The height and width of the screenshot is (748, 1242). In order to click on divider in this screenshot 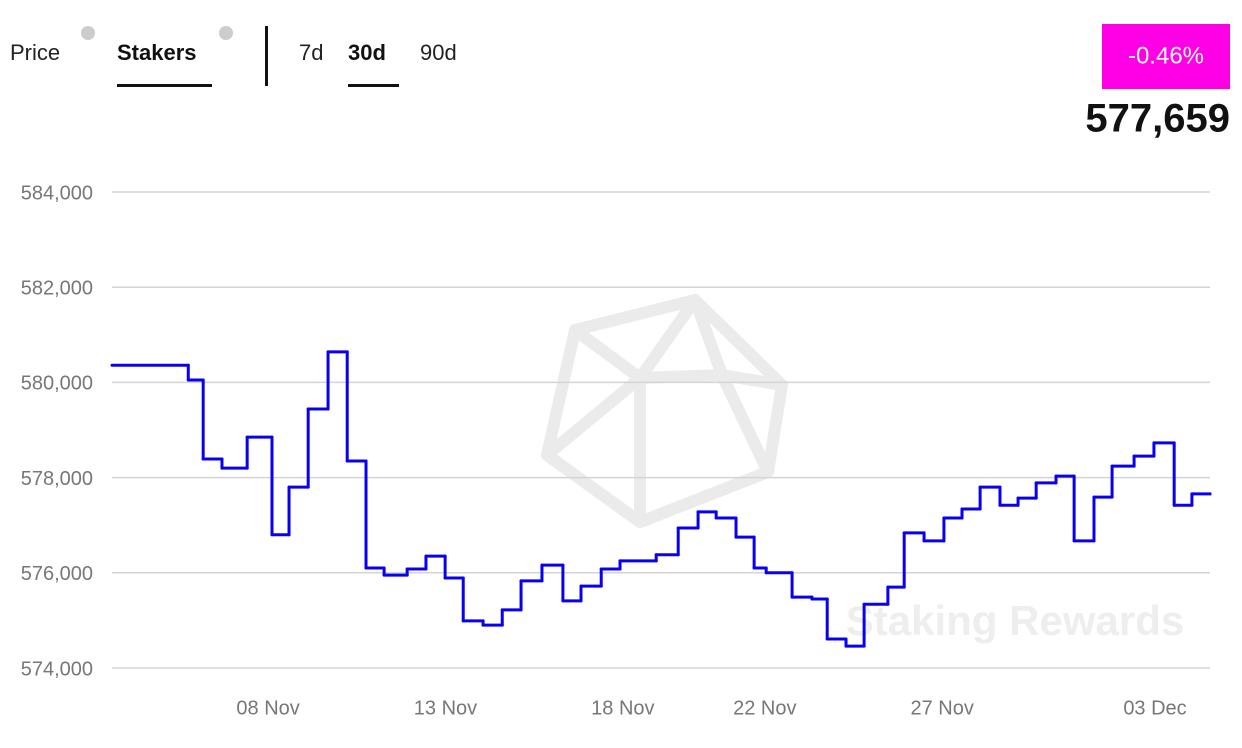, I will do `click(266, 56)`.